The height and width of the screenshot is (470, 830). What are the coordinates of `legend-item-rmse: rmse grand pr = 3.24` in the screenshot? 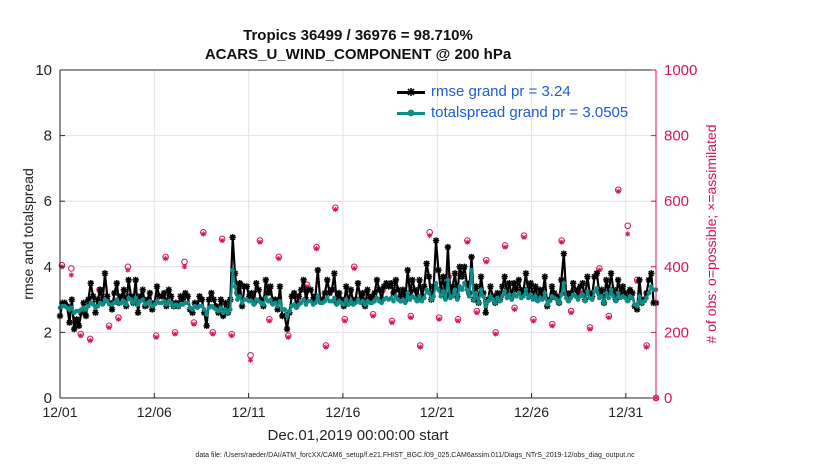 It's located at (511, 91).